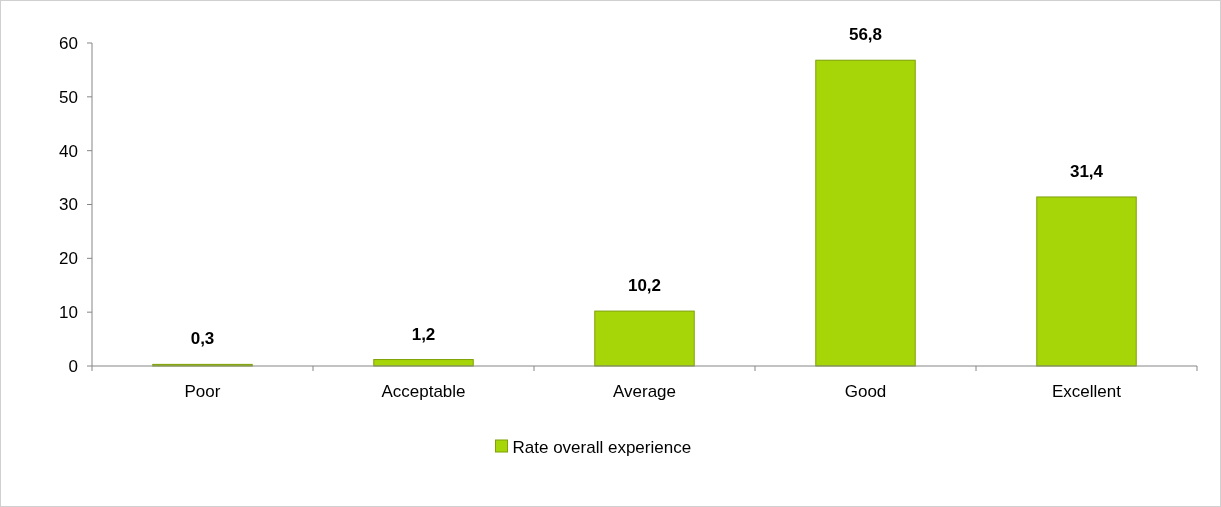  I want to click on y-tick-label: 40, so click(68, 151).